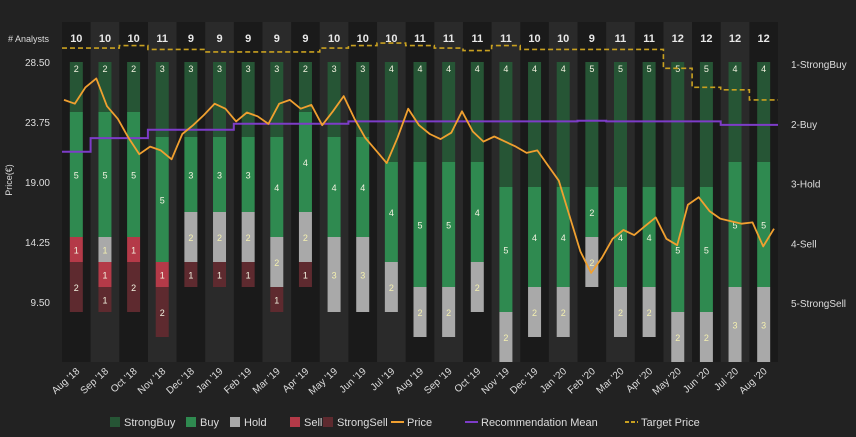 This screenshot has height=437, width=856. I want to click on bar-label-hold-5: 2, so click(219, 238).